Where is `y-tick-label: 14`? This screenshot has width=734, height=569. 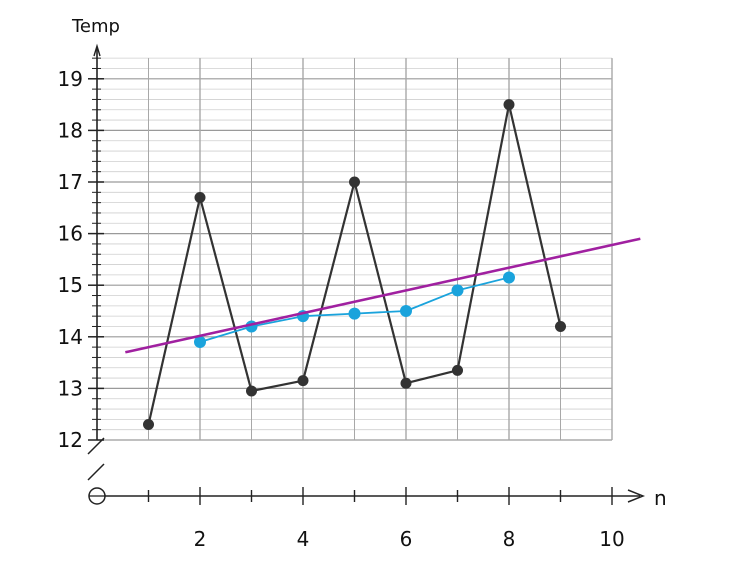 y-tick-label: 14 is located at coordinates (70, 337).